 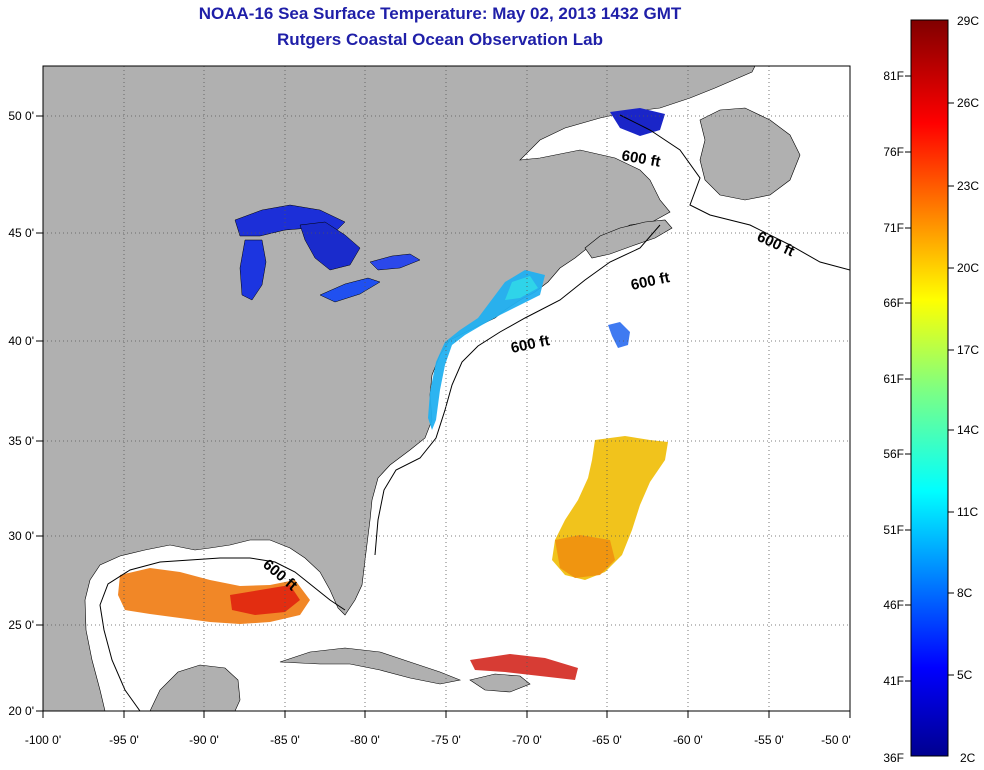 What do you see at coordinates (521, 288) in the screenshot?
I see `sst-shelf-band-inner` at bounding box center [521, 288].